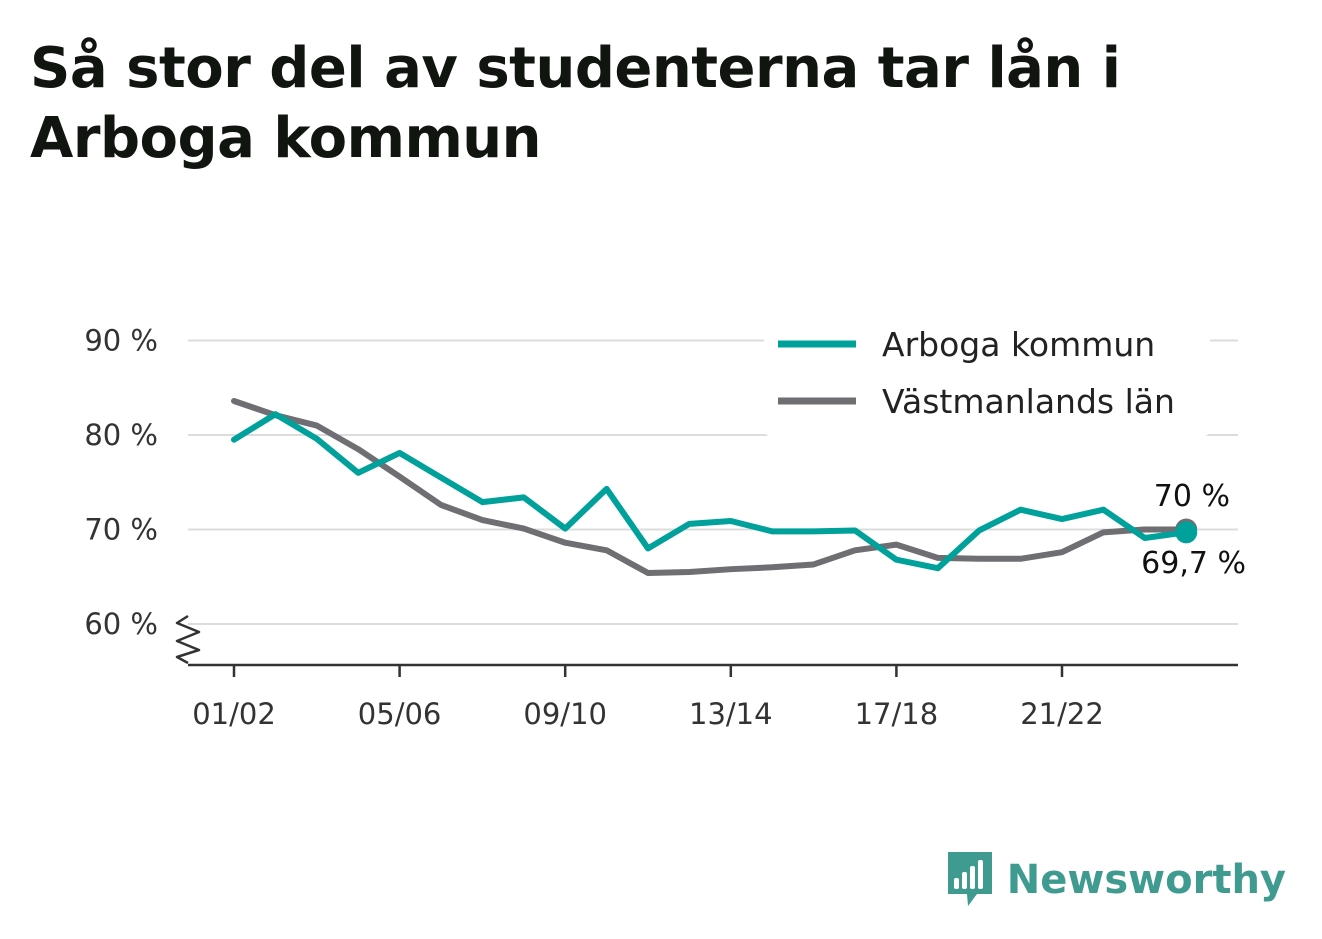 This screenshot has width=1322, height=939. Describe the element at coordinates (188, 639) in the screenshot. I see `axis-break-icon` at that location.